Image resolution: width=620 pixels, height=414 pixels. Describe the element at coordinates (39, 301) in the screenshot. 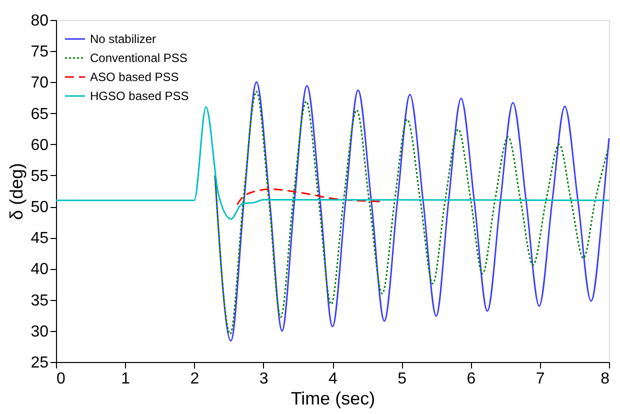

I see `y-tick-label: 35` at that location.